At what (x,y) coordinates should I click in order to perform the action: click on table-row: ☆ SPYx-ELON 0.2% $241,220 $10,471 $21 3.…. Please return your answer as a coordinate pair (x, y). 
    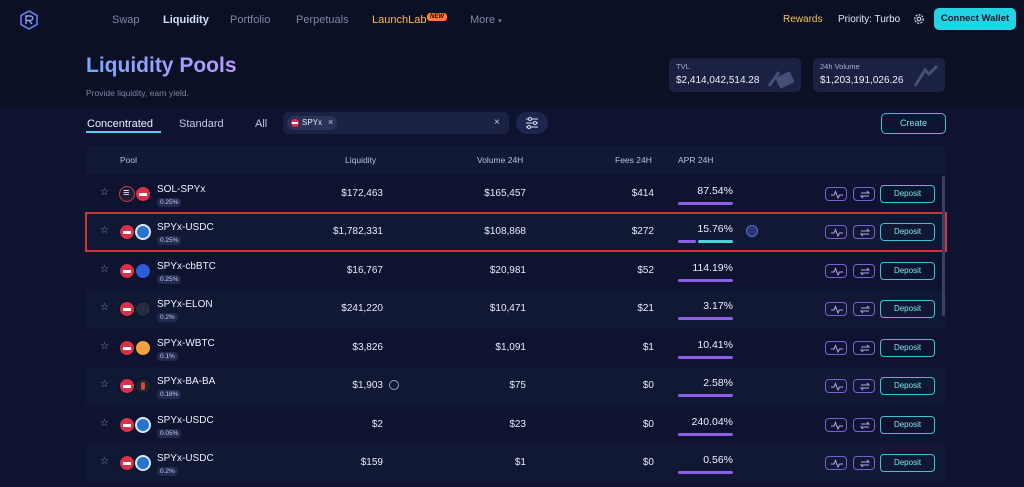
    Looking at the image, I should click on (516, 309).